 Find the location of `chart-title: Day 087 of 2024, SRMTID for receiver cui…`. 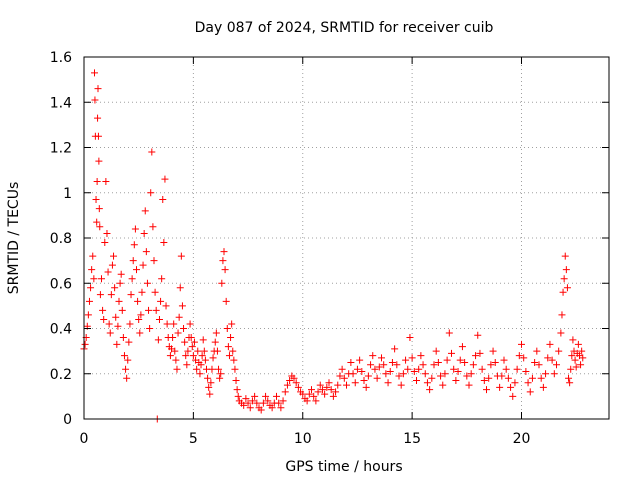

chart-title: Day 087 of 2024, SRMTID for receiver cui… is located at coordinates (344, 28).